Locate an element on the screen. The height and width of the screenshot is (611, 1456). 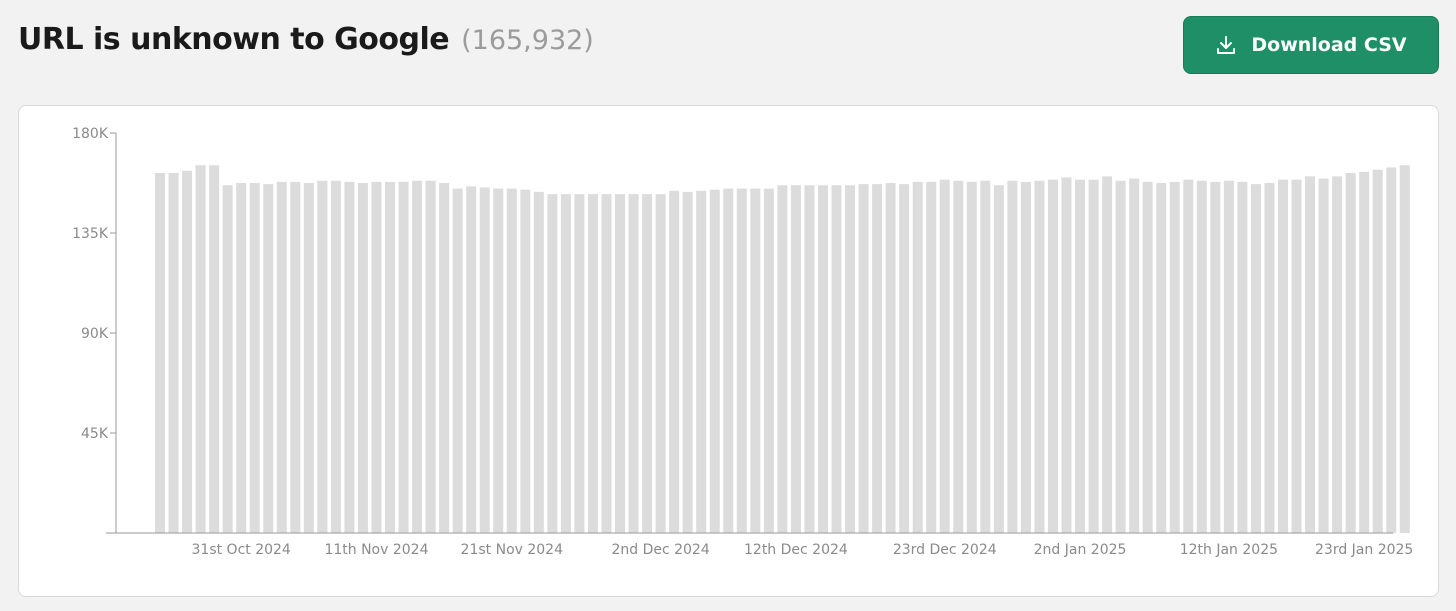
x-tick-label: 23rd Dec 2024 is located at coordinates (945, 550).